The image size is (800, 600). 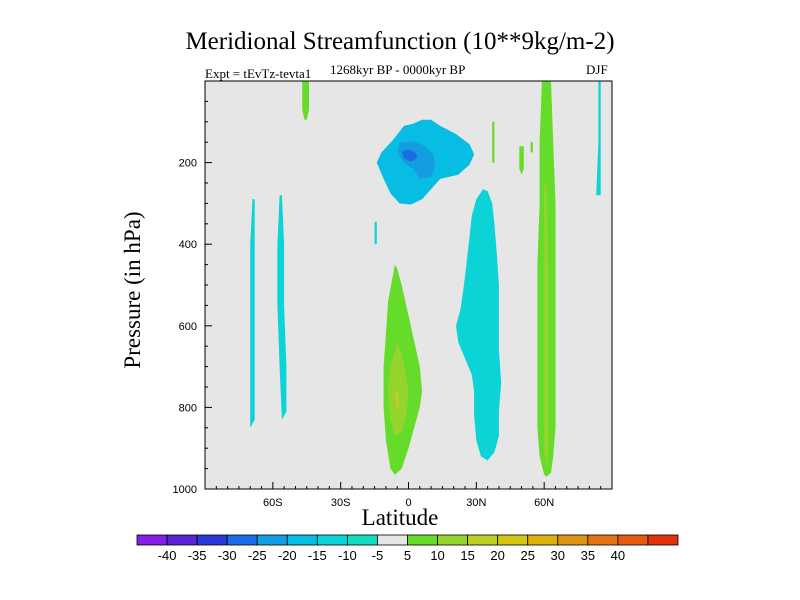 I want to click on colorbar-label: -30, so click(x=227, y=555).